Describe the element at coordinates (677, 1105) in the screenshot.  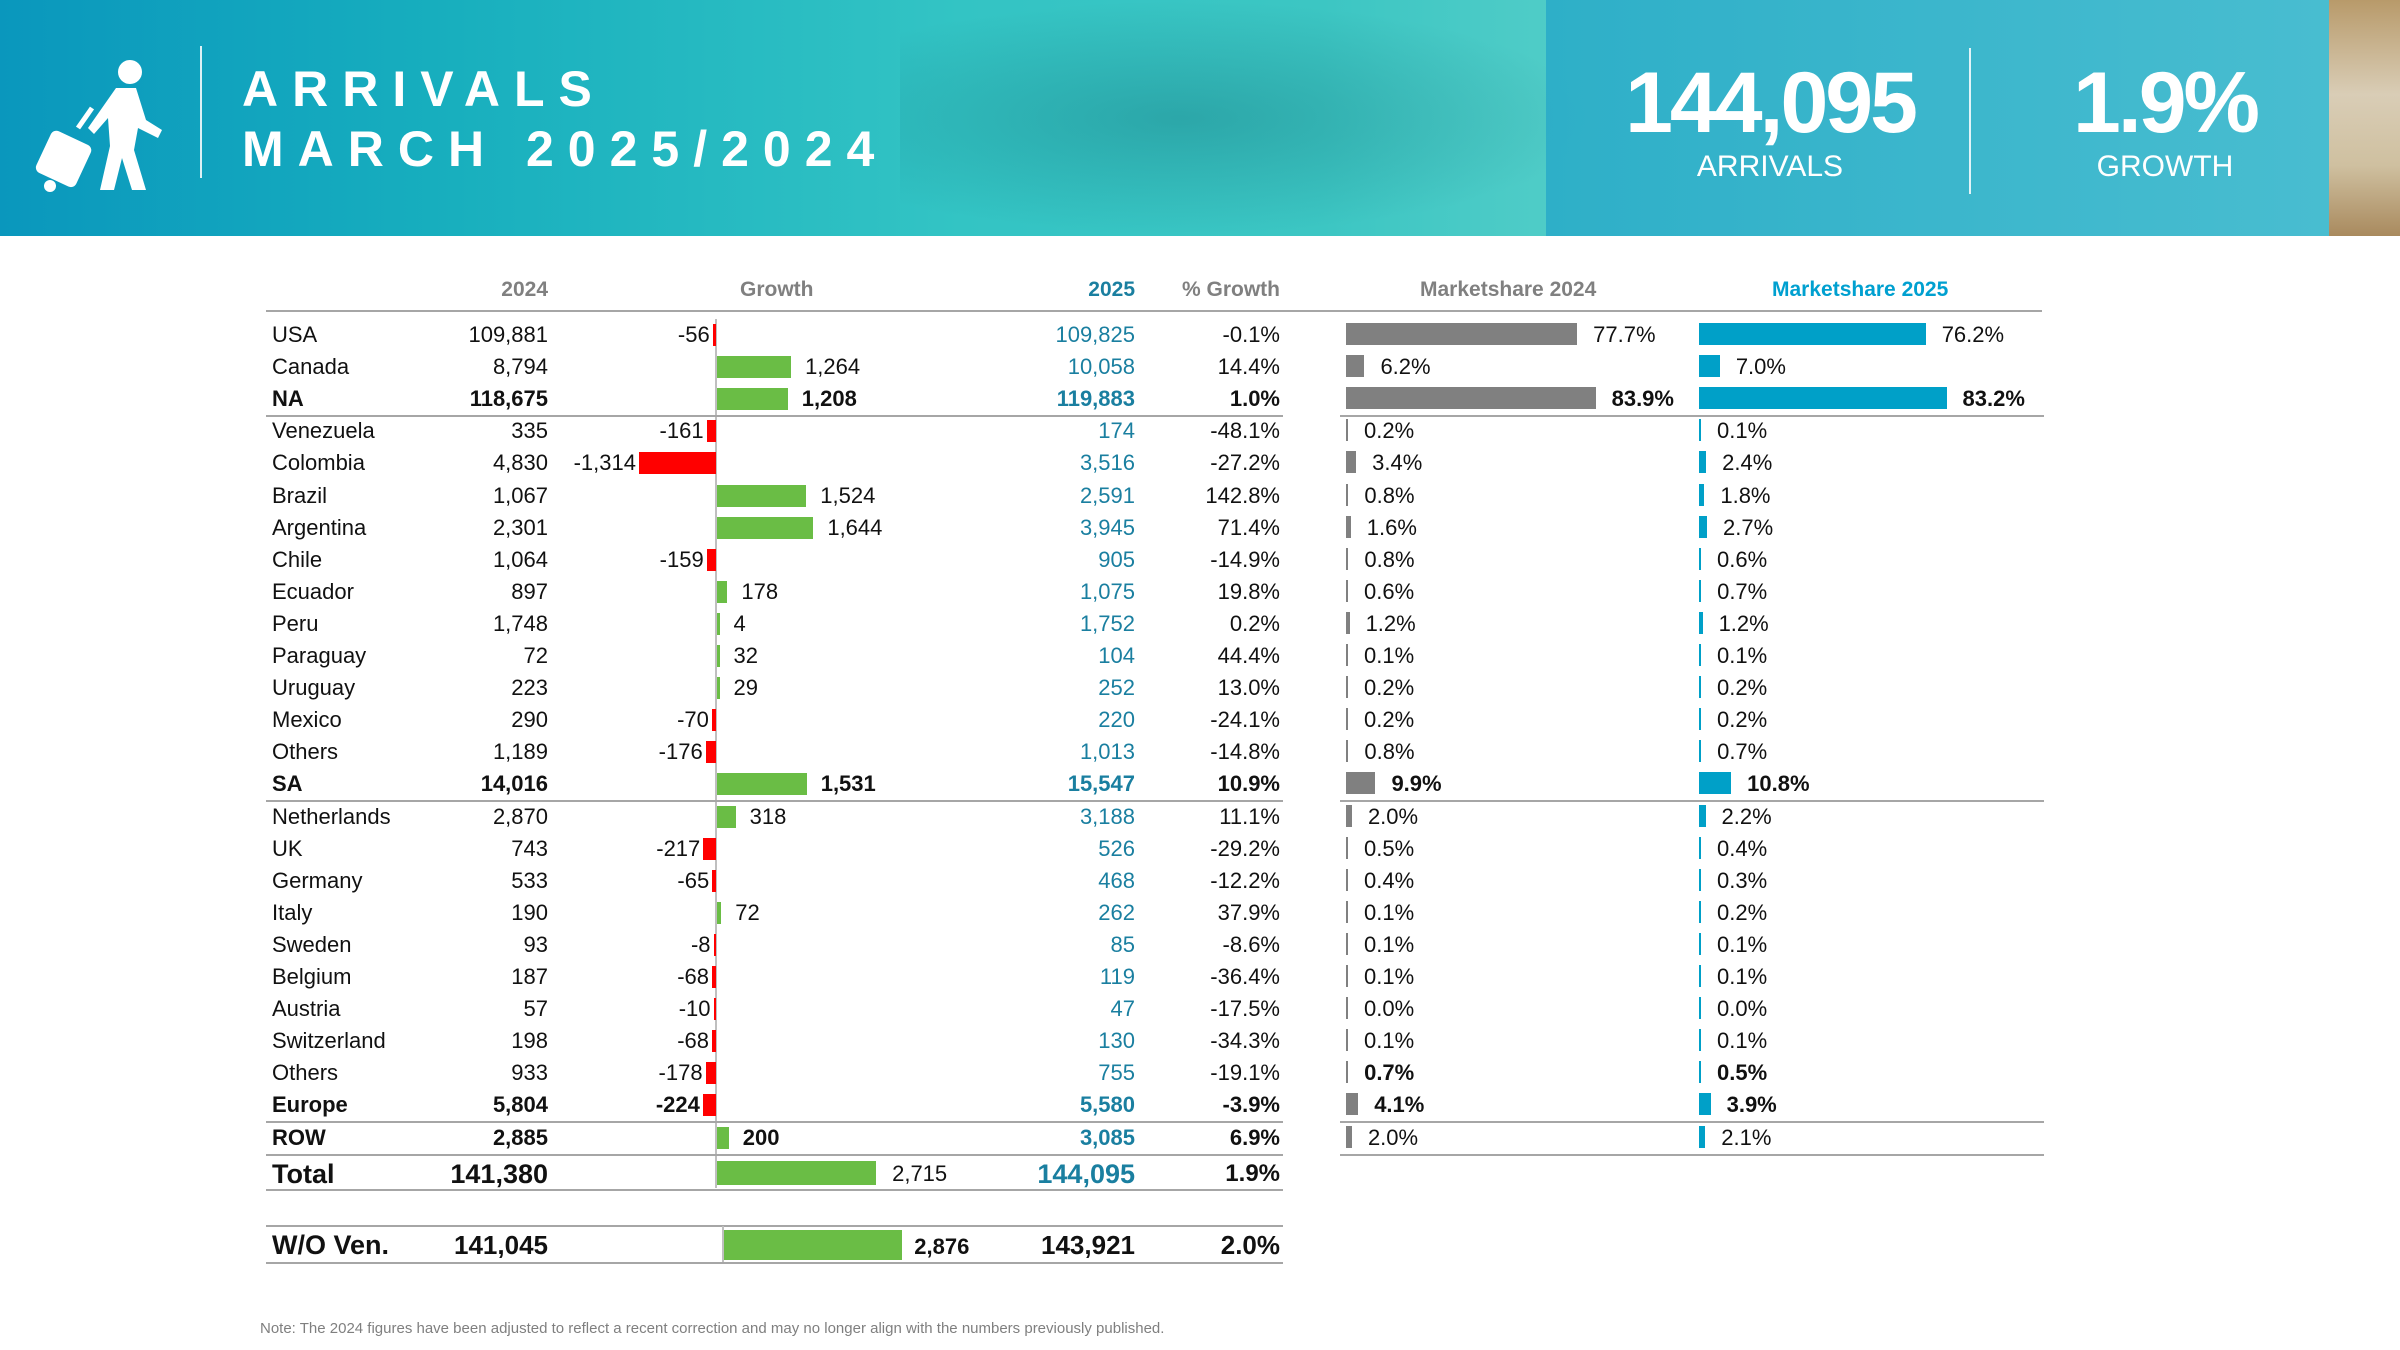
I see `growth-label: -224` at that location.